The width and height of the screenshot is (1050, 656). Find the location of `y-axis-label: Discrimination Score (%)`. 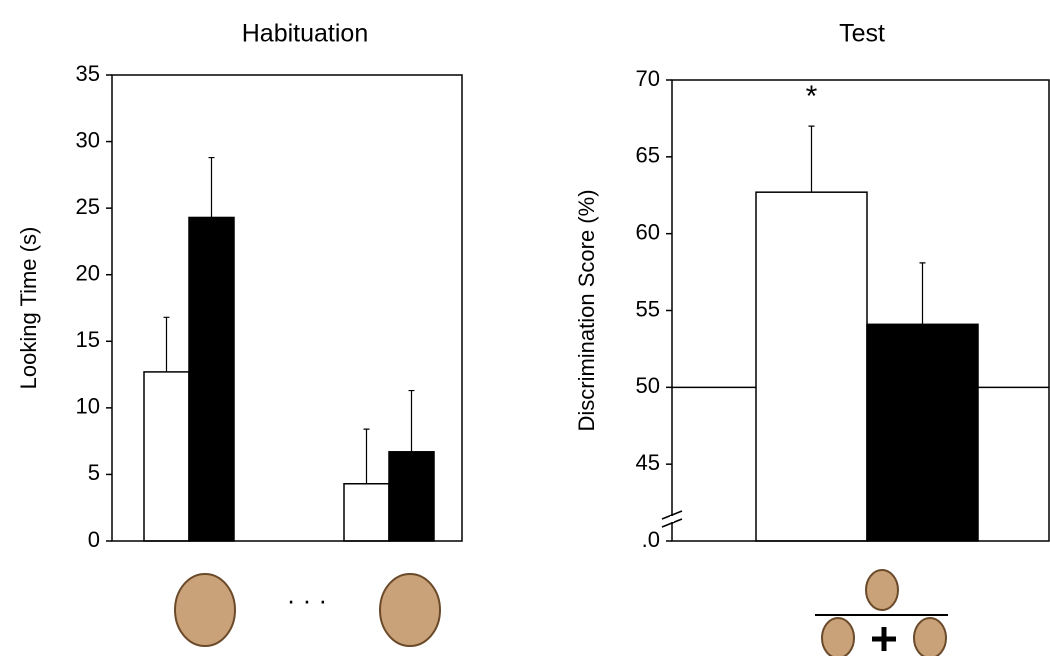

y-axis-label: Discrimination Score (%) is located at coordinates (586, 310).